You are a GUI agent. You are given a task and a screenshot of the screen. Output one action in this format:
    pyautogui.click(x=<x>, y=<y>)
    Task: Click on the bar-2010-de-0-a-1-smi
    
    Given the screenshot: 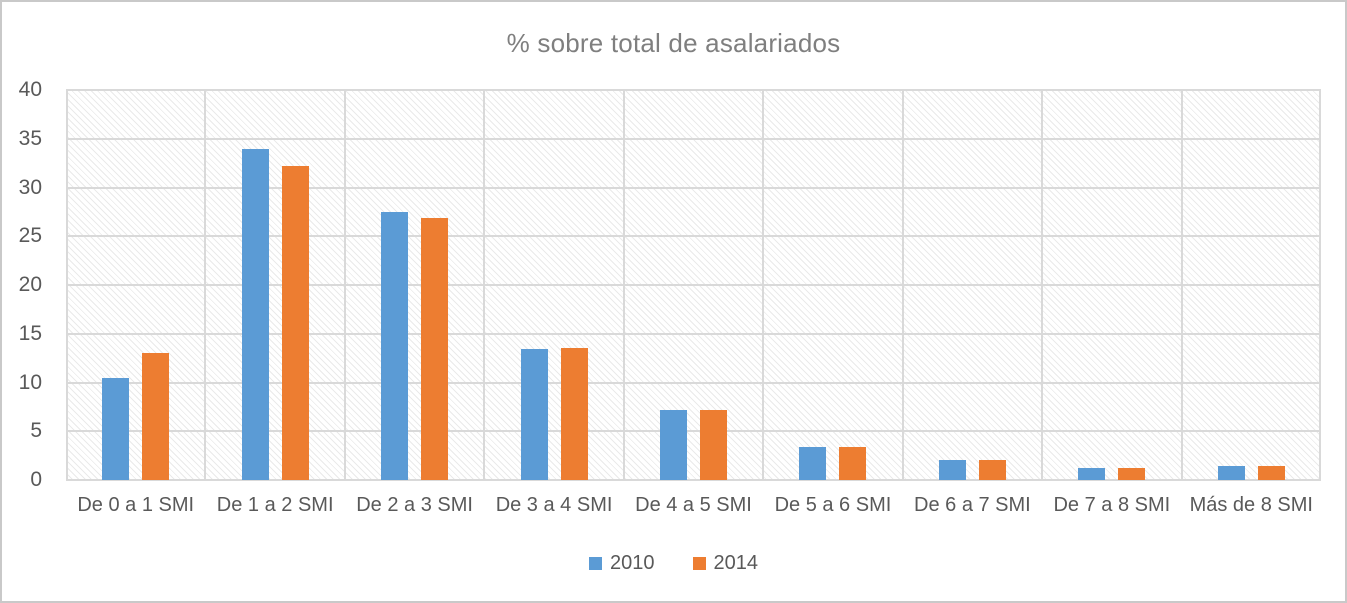 What is the action you would take?
    pyautogui.click(x=116, y=428)
    